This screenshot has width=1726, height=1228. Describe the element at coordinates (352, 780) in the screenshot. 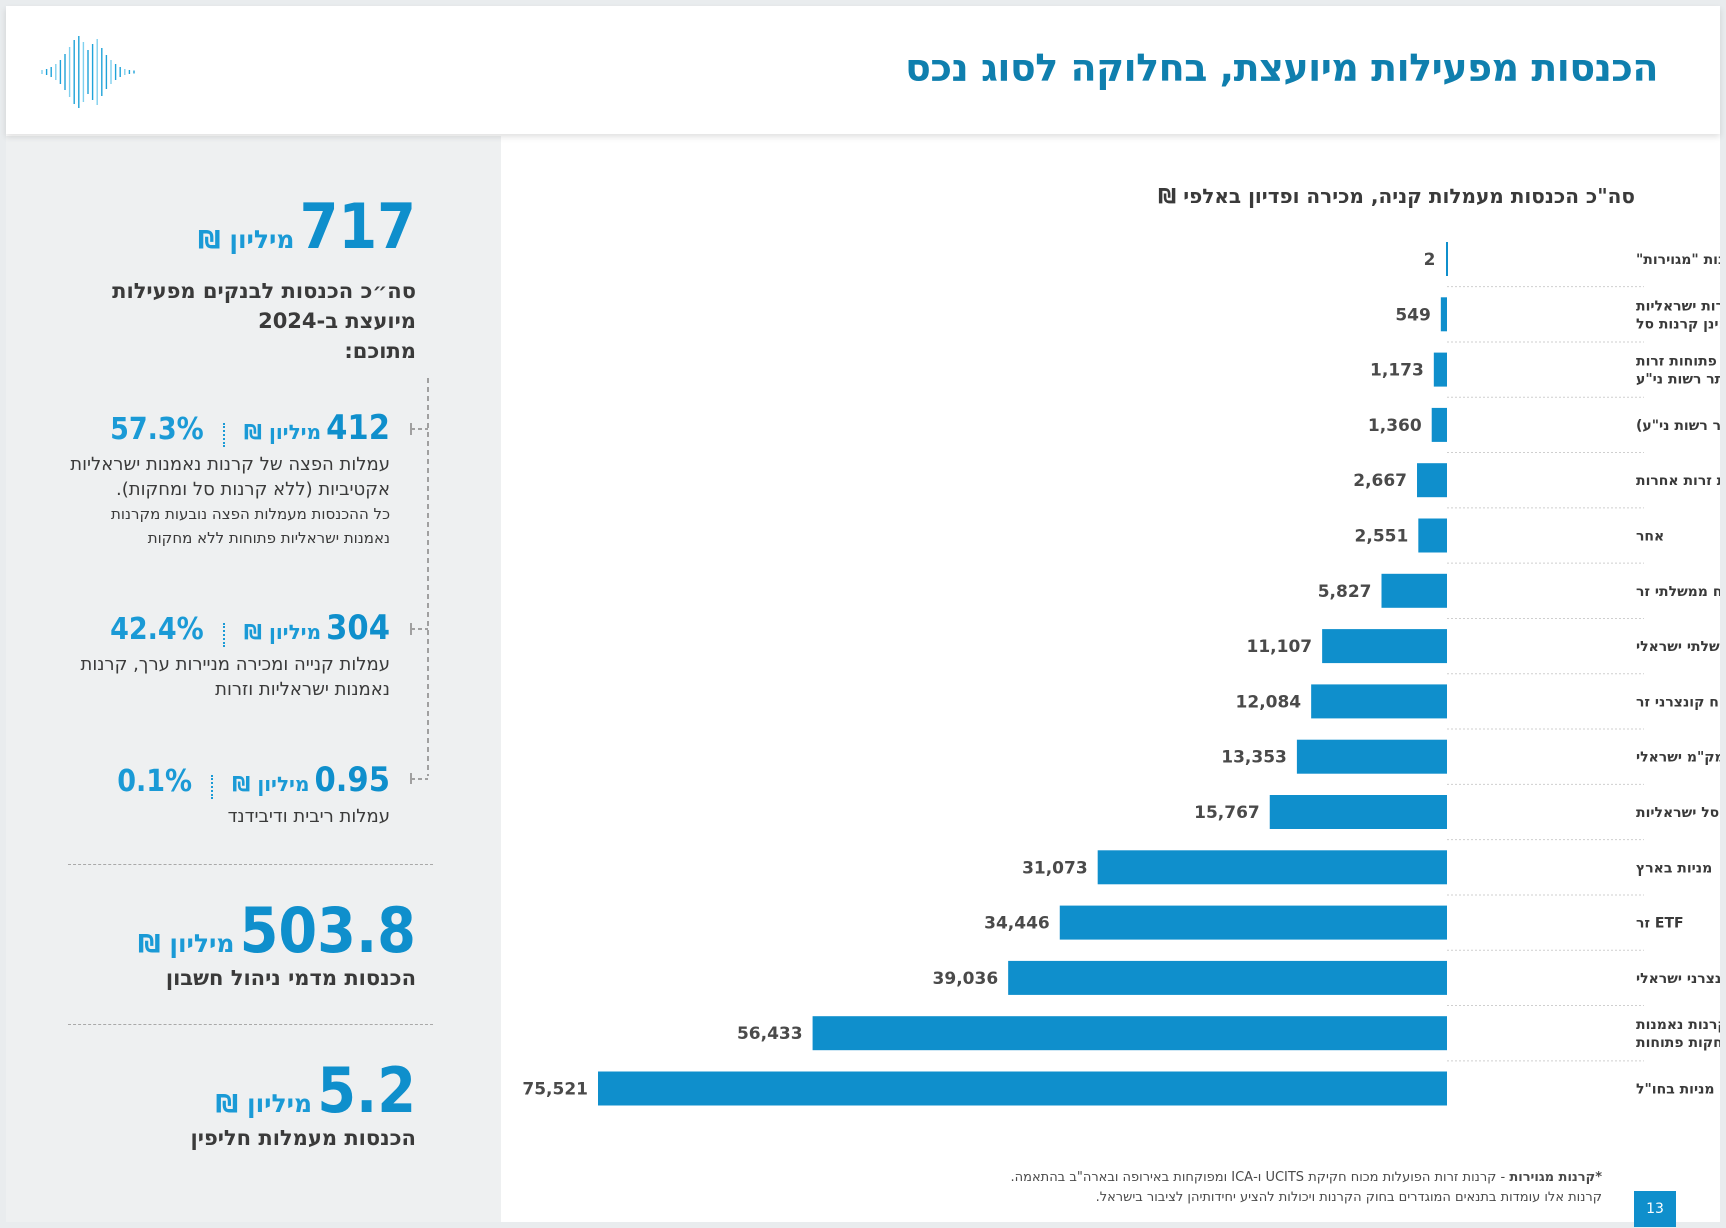

I see `item-value: 0.95` at that location.